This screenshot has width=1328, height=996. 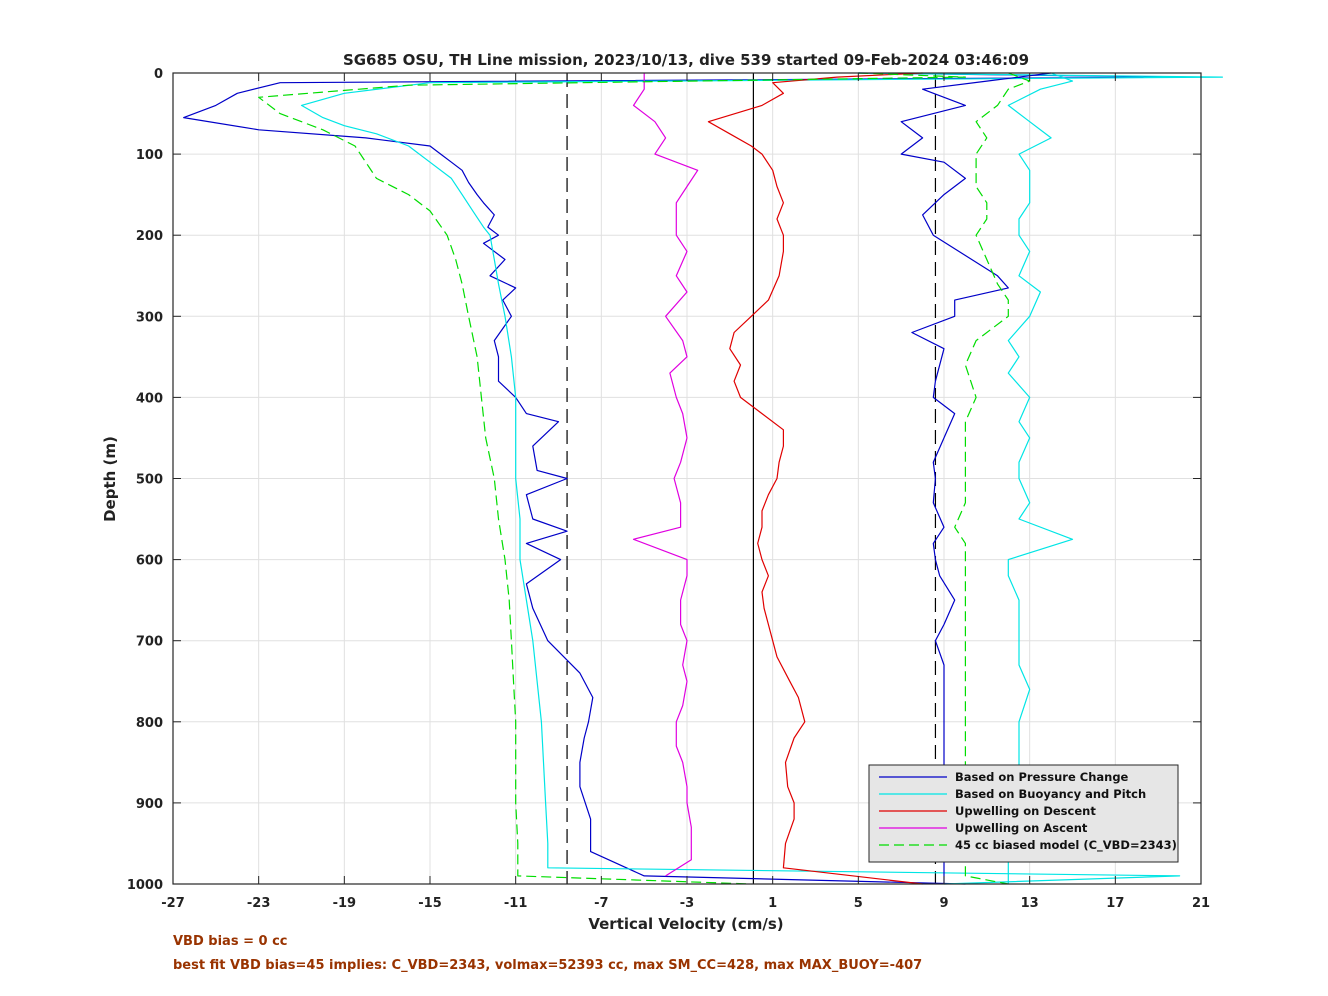 I want to click on y-tick-label: 100, so click(x=149, y=155).